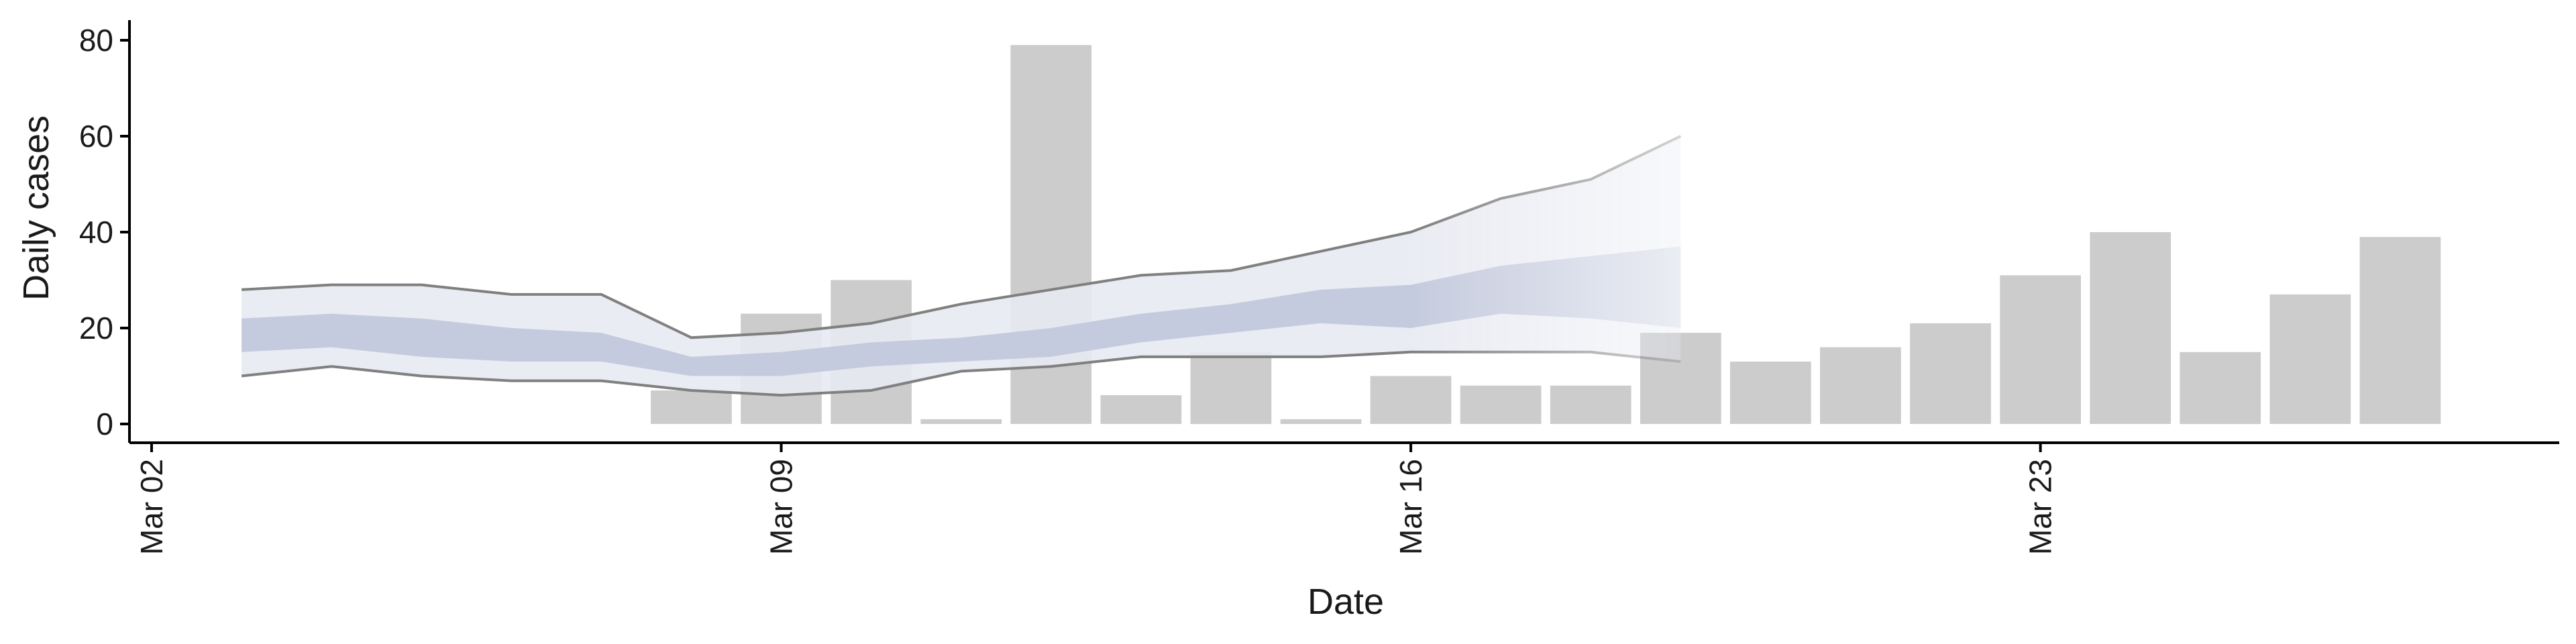 The height and width of the screenshot is (644, 2576). What do you see at coordinates (36, 208) in the screenshot?
I see `y-axis-title: Daily cases` at bounding box center [36, 208].